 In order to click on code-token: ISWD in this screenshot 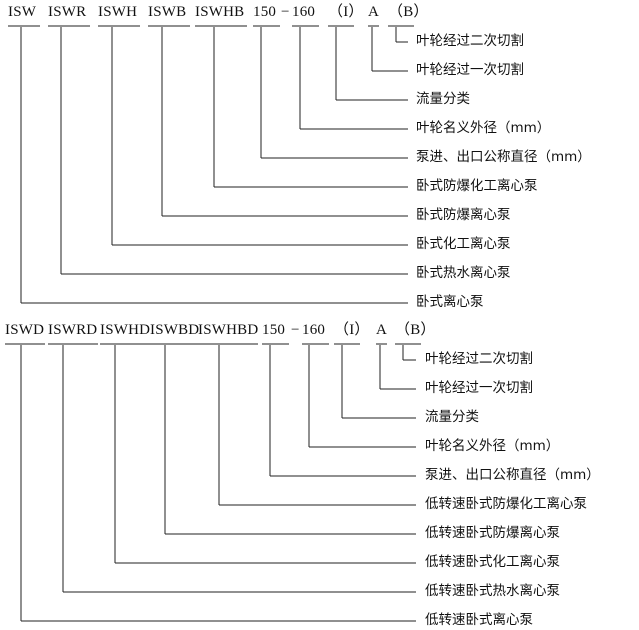, I will do `click(25, 330)`.